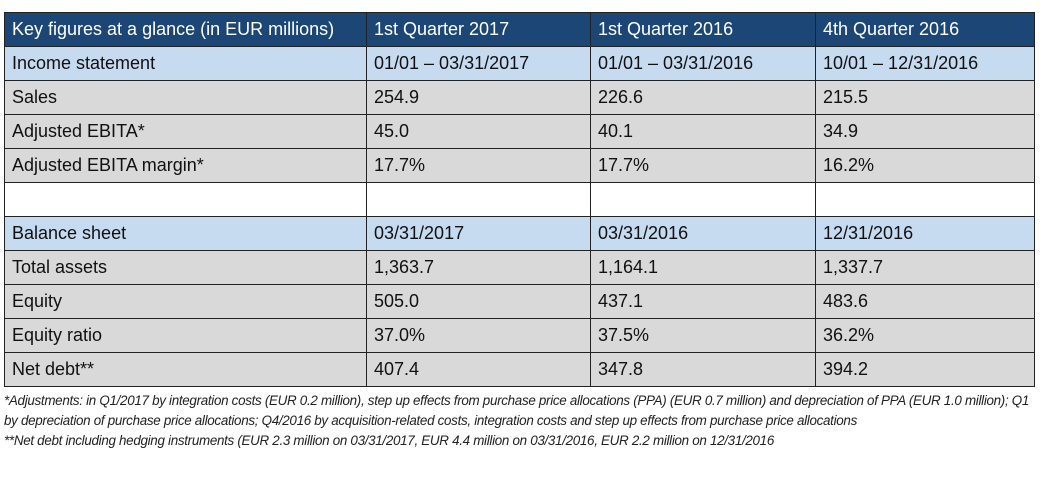  I want to click on value-cell: 37.5%, so click(703, 335).